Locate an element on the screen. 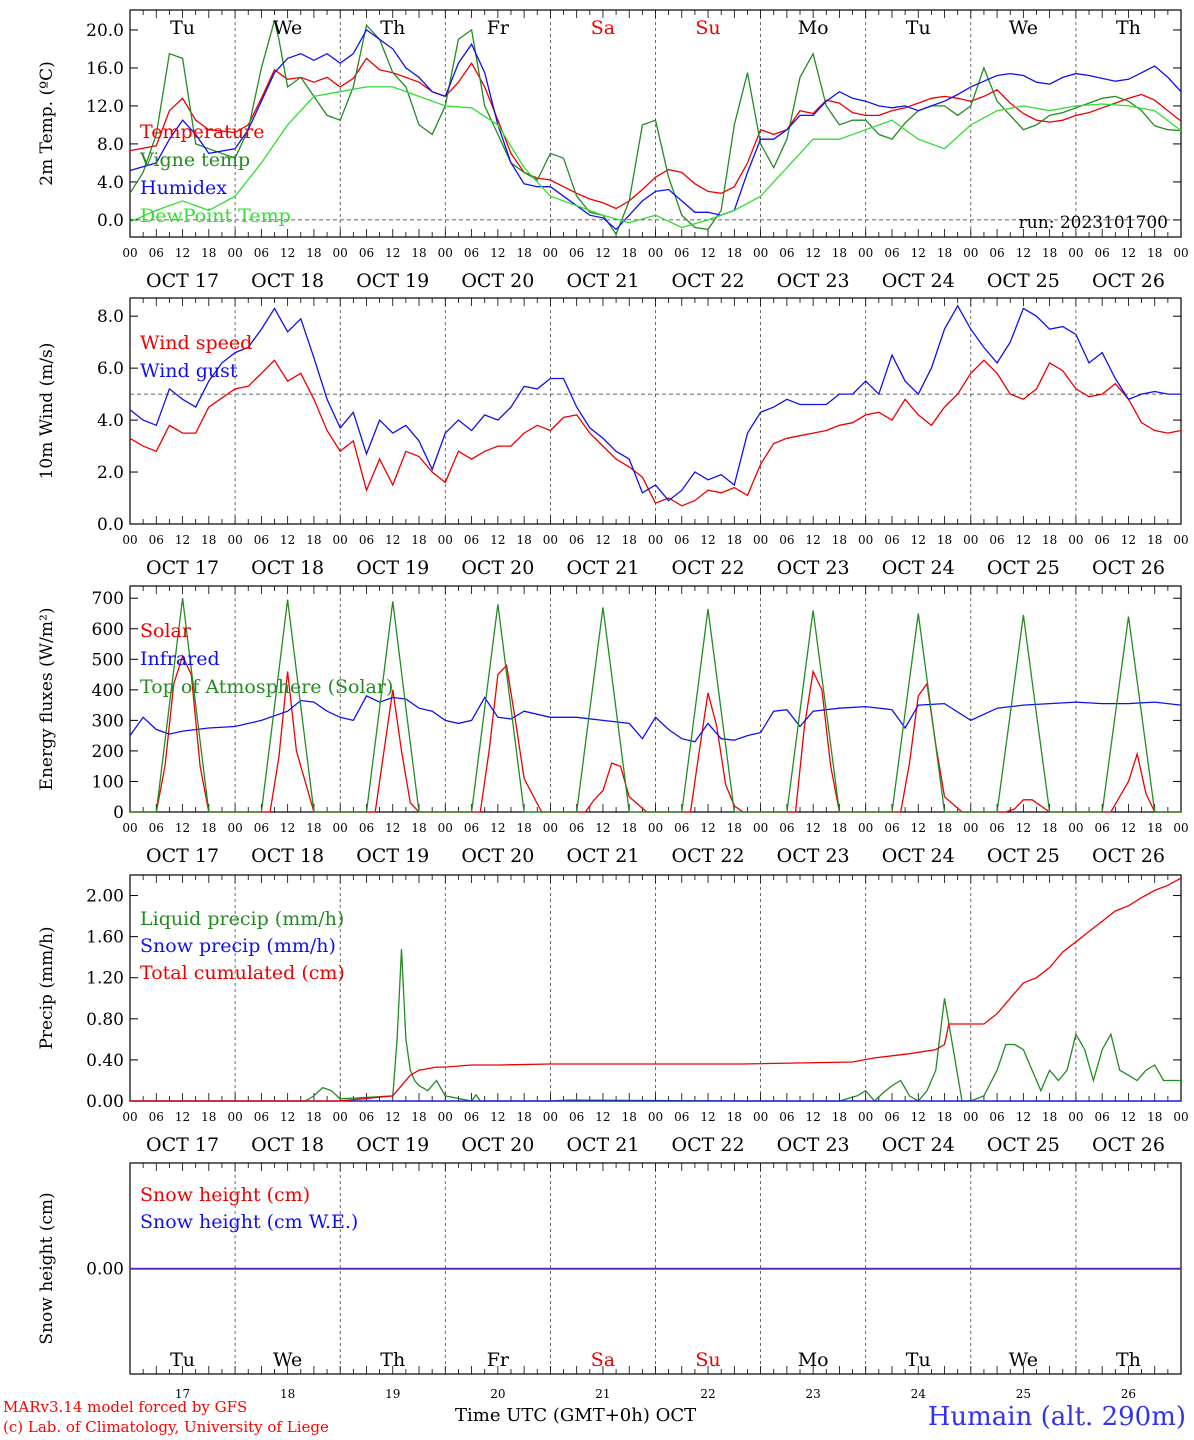  legend-label: Total cumulated (cm) is located at coordinates (242, 973).